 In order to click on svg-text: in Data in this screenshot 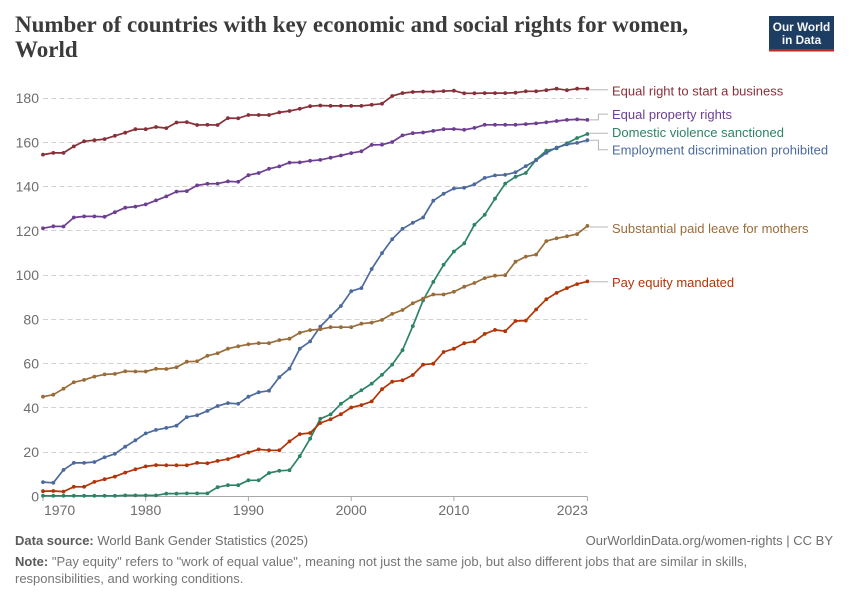, I will do `click(802, 40)`.